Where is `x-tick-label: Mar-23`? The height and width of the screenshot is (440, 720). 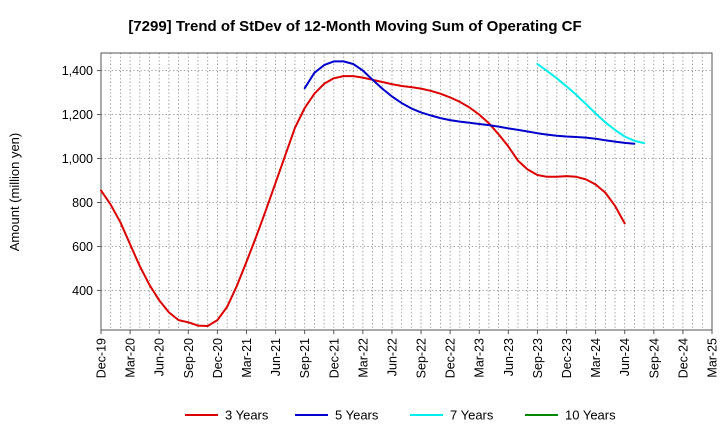 x-tick-label: Mar-23 is located at coordinates (480, 358).